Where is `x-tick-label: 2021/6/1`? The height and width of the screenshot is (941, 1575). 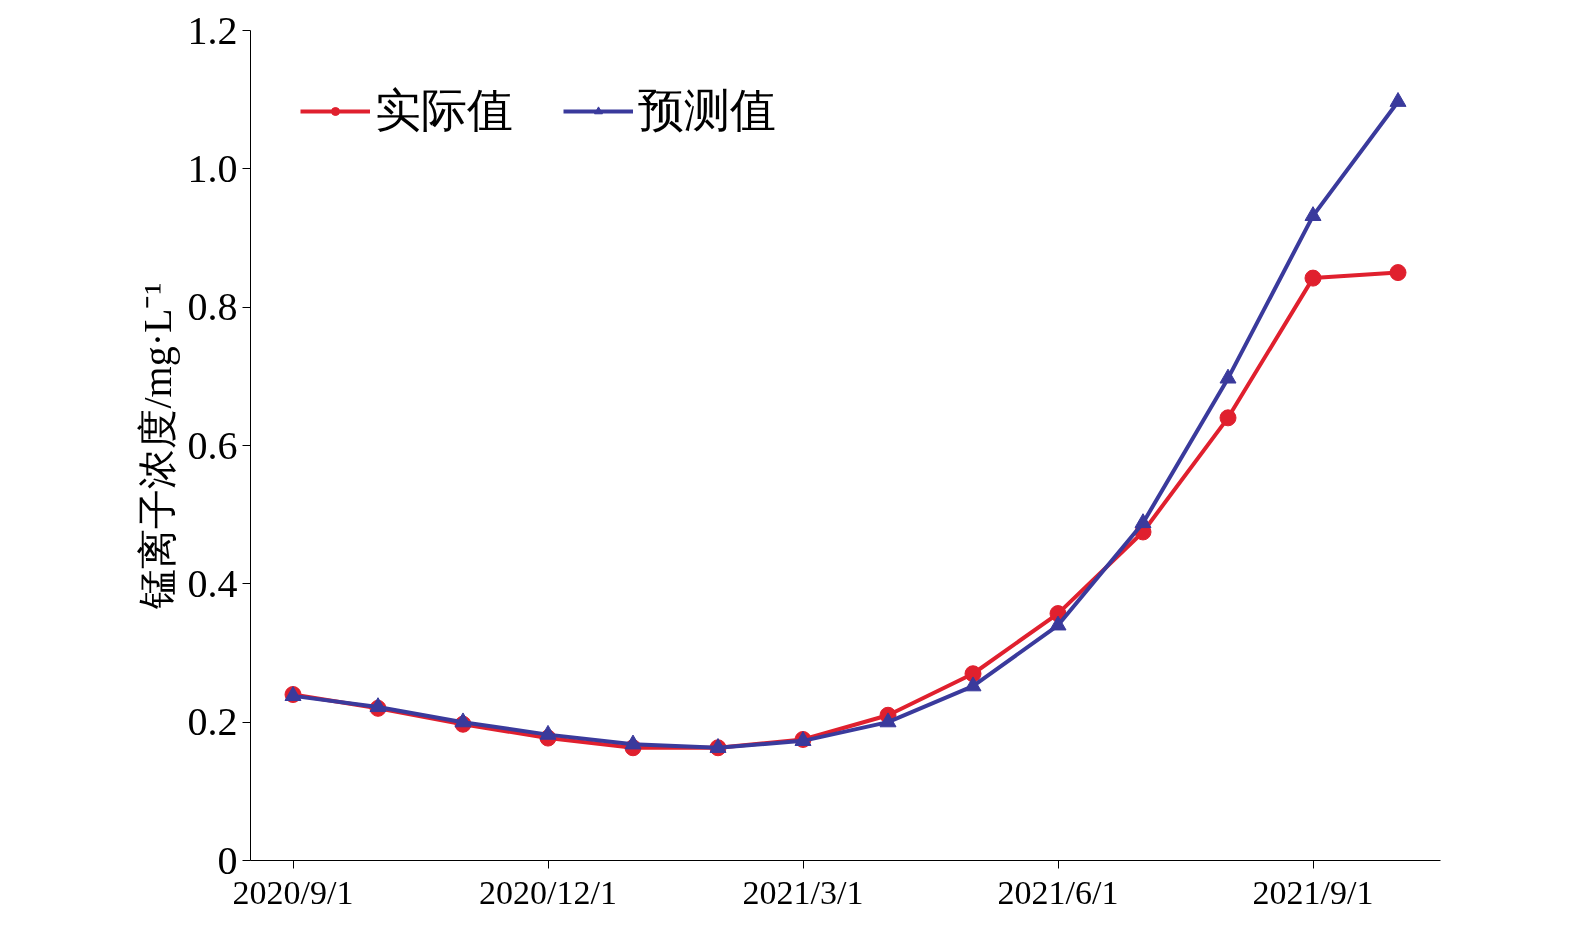 x-tick-label: 2021/6/1 is located at coordinates (1058, 892).